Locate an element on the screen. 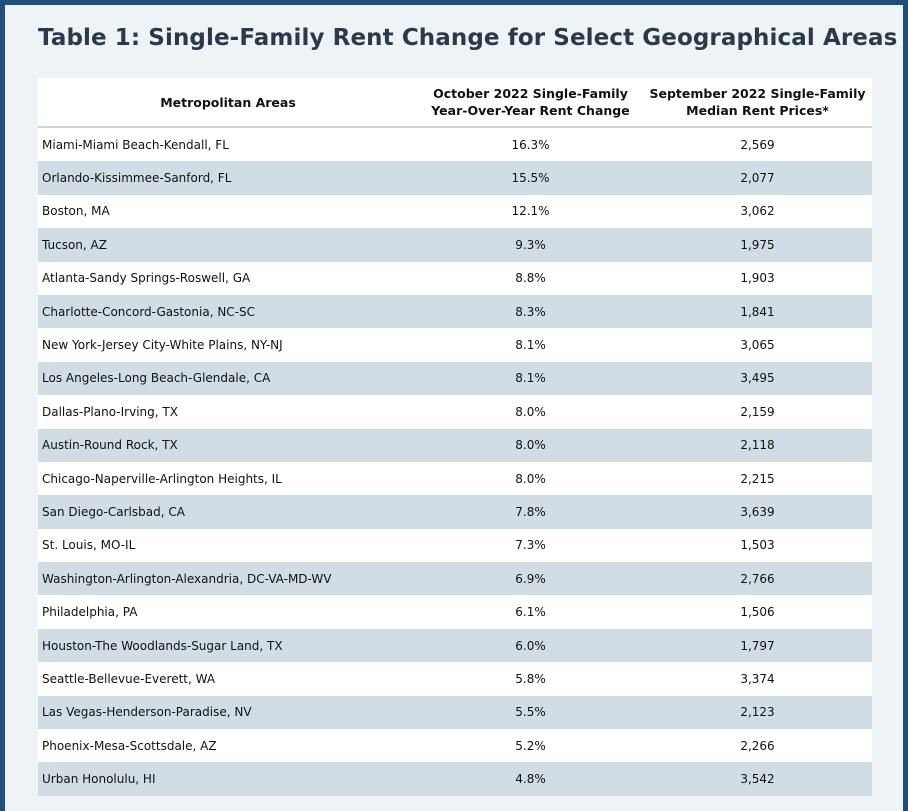 The width and height of the screenshot is (908, 811). rent-change-cell: 8.8% is located at coordinates (530, 278).